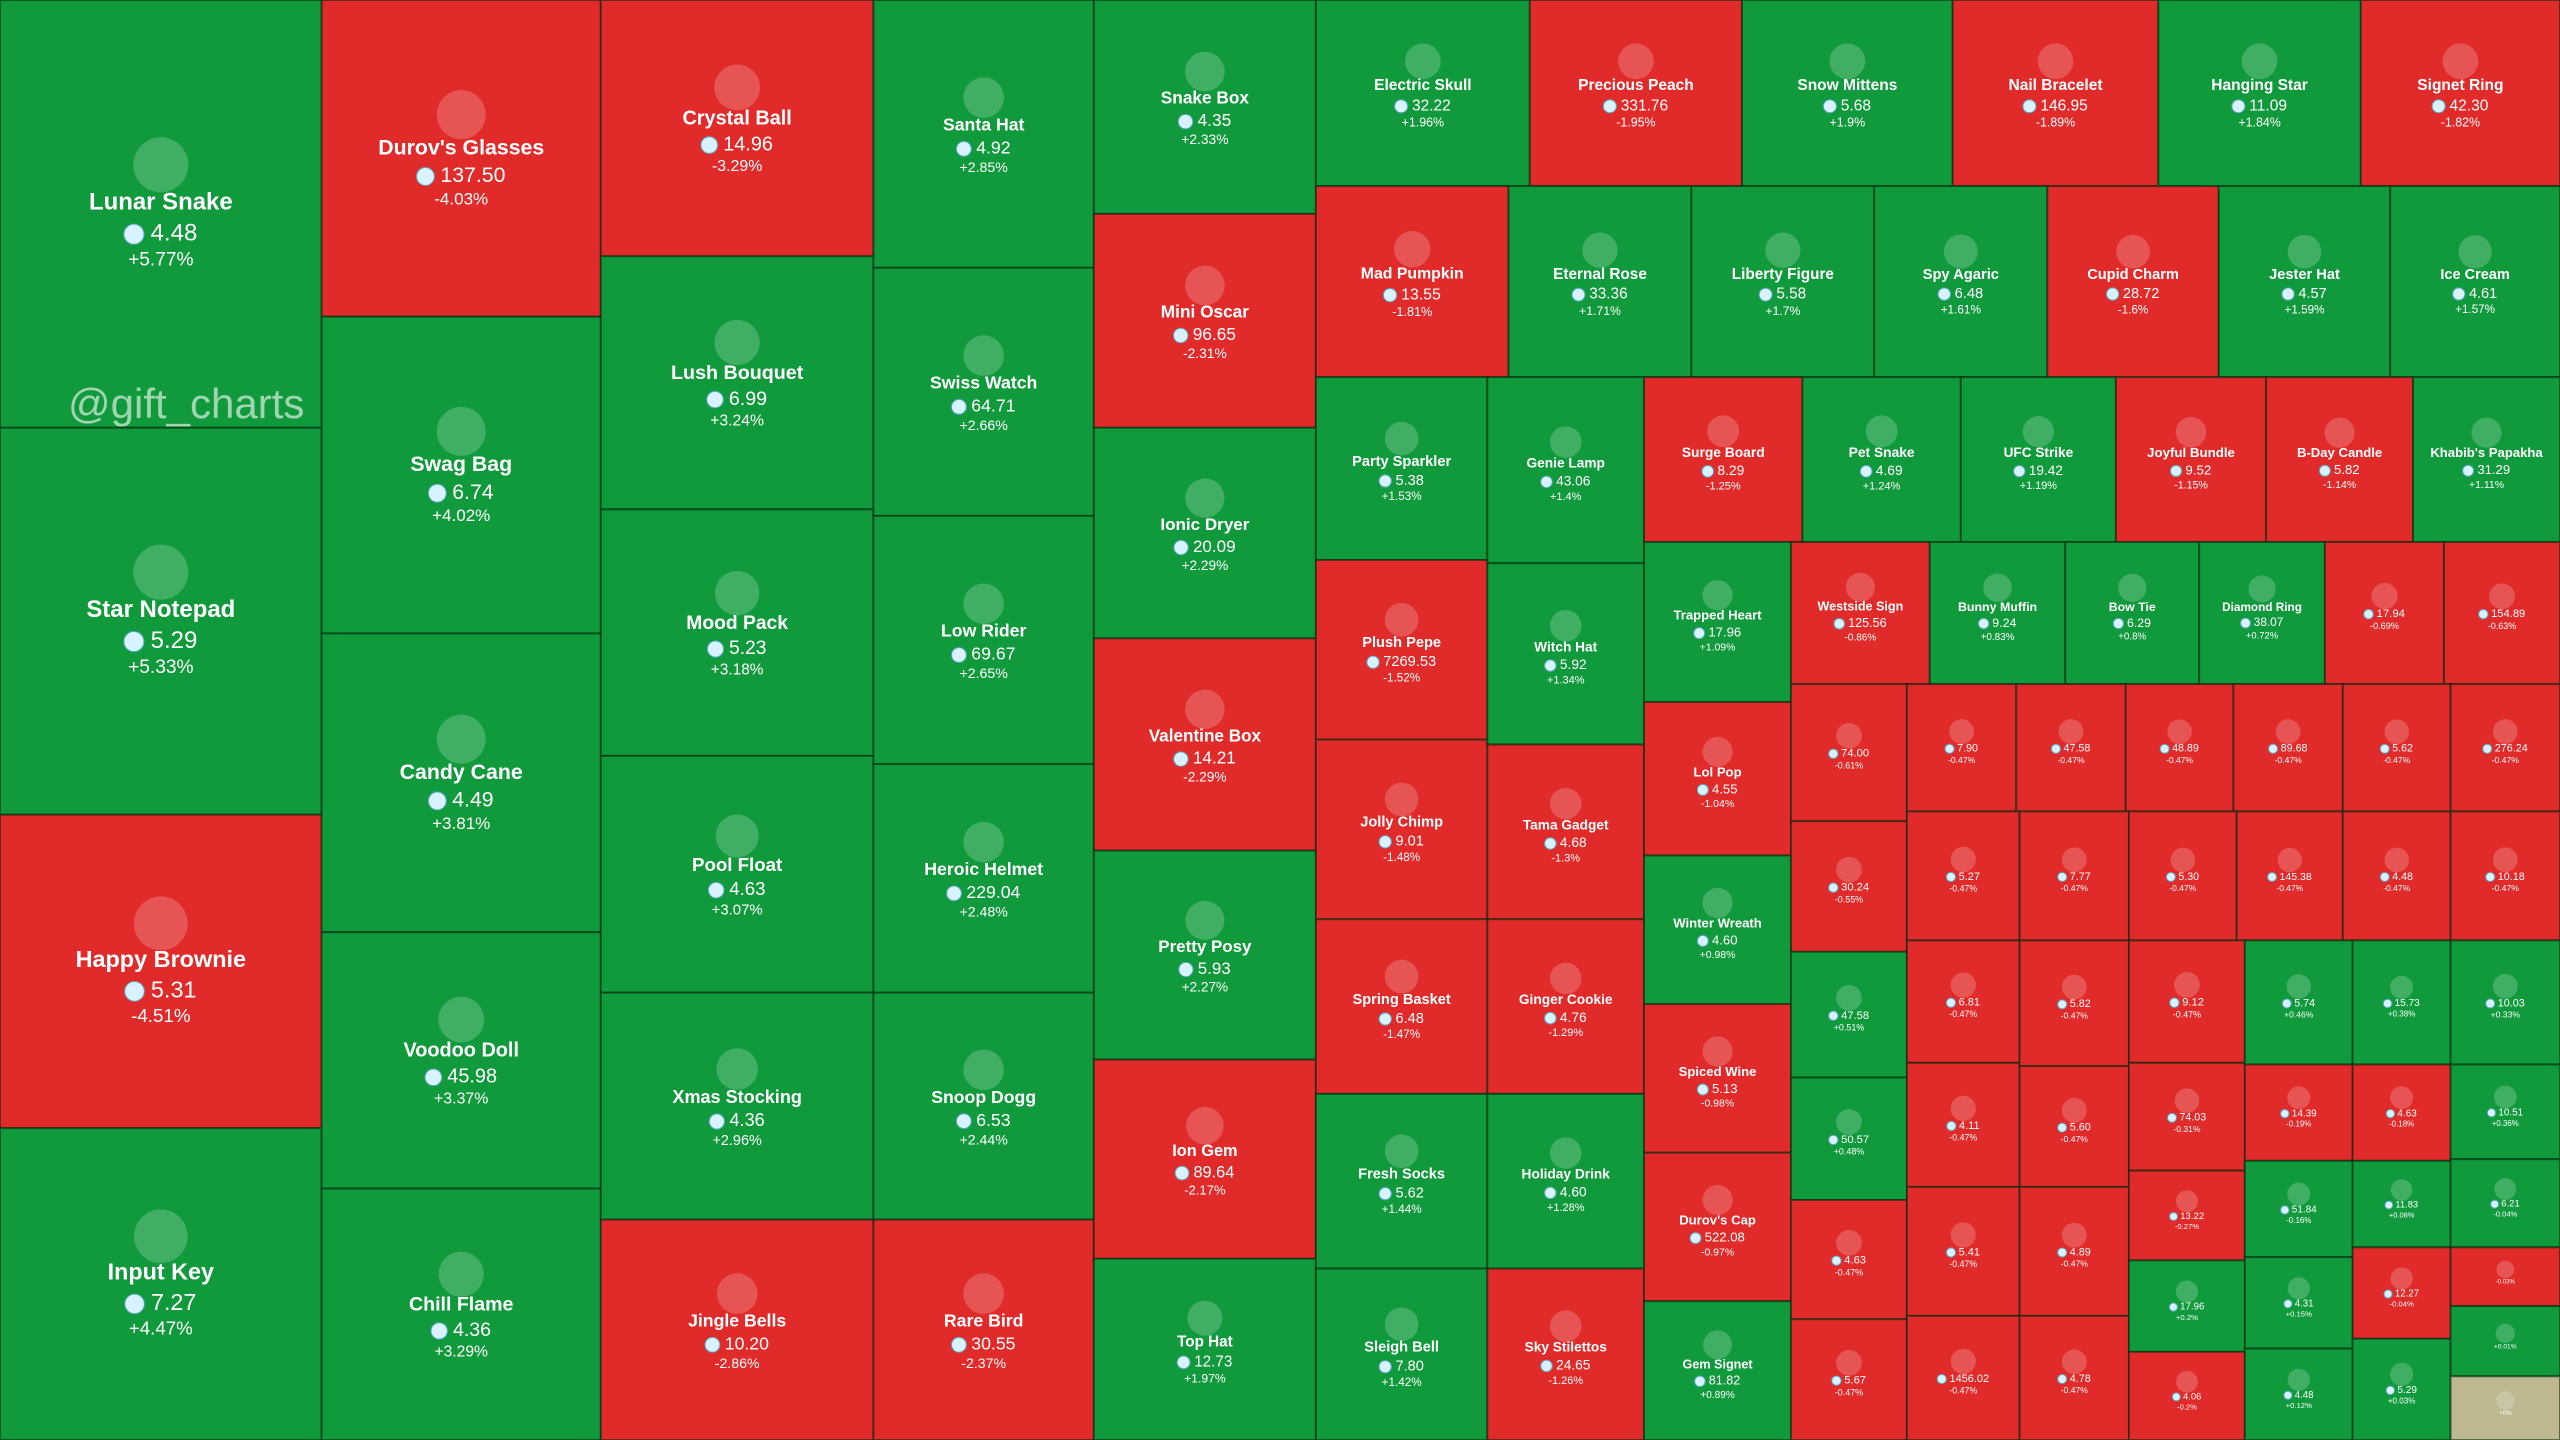 The width and height of the screenshot is (2560, 1440). I want to click on tile: Durov's Glasses 137.50 -4.03%, so click(461, 159).